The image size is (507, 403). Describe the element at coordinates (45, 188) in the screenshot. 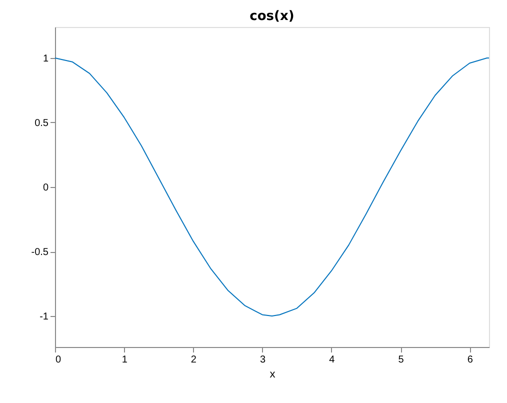

I see `y-tick-label: 0` at that location.